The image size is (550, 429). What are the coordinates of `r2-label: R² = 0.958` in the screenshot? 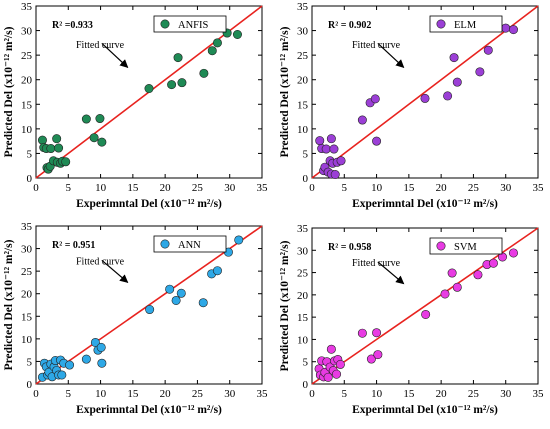 It's located at (349, 247).